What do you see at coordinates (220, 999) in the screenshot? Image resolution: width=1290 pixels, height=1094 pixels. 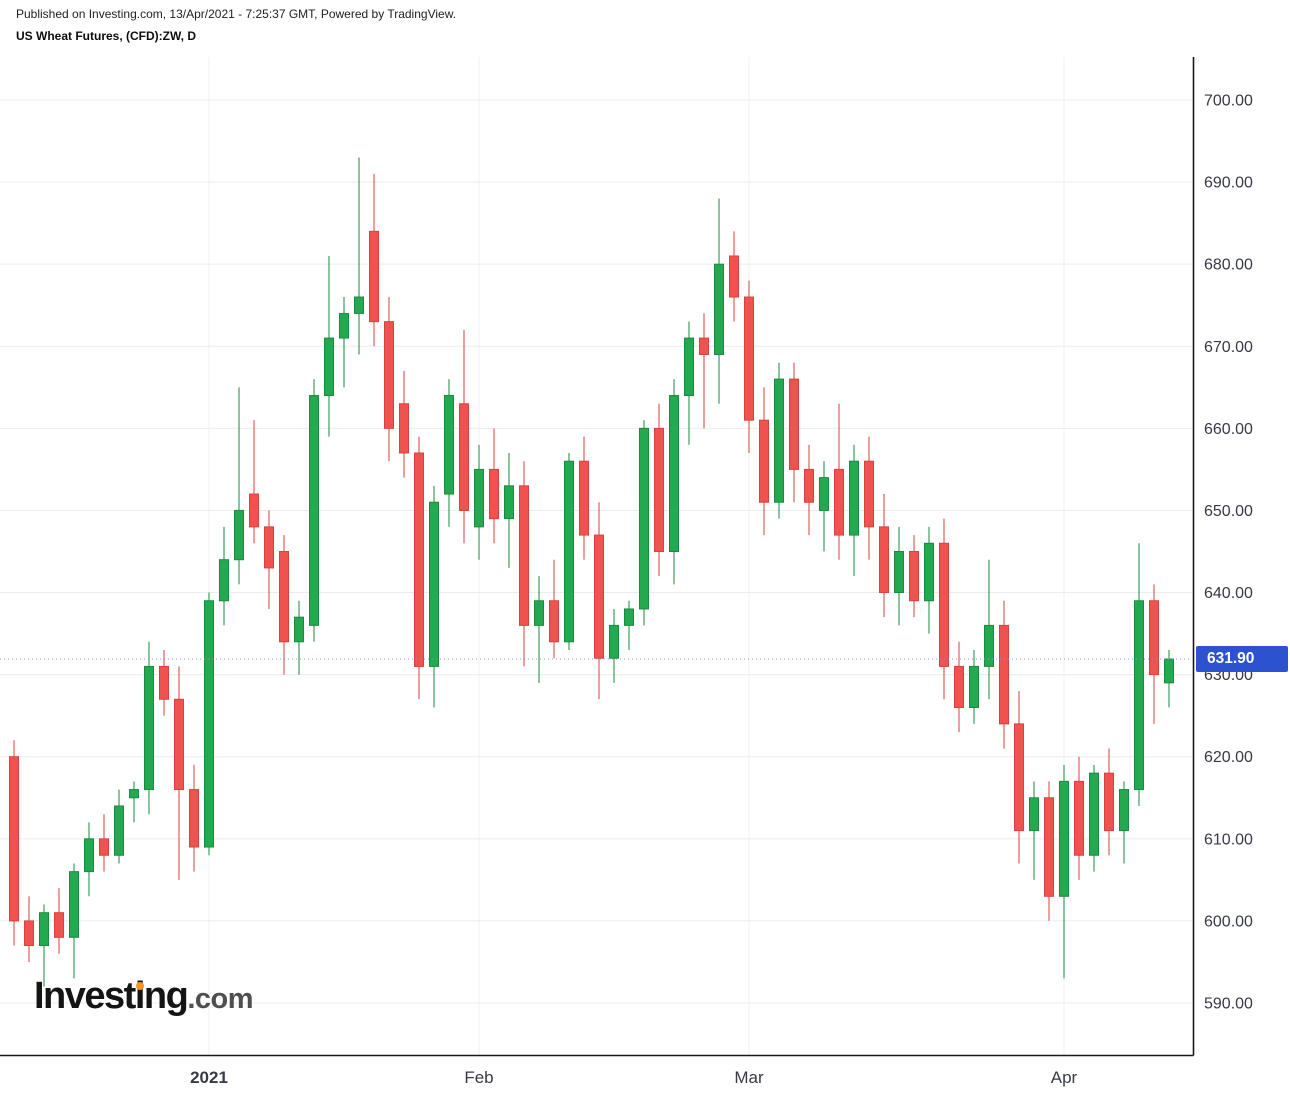 I see `logo-suffix: .com` at bounding box center [220, 999].